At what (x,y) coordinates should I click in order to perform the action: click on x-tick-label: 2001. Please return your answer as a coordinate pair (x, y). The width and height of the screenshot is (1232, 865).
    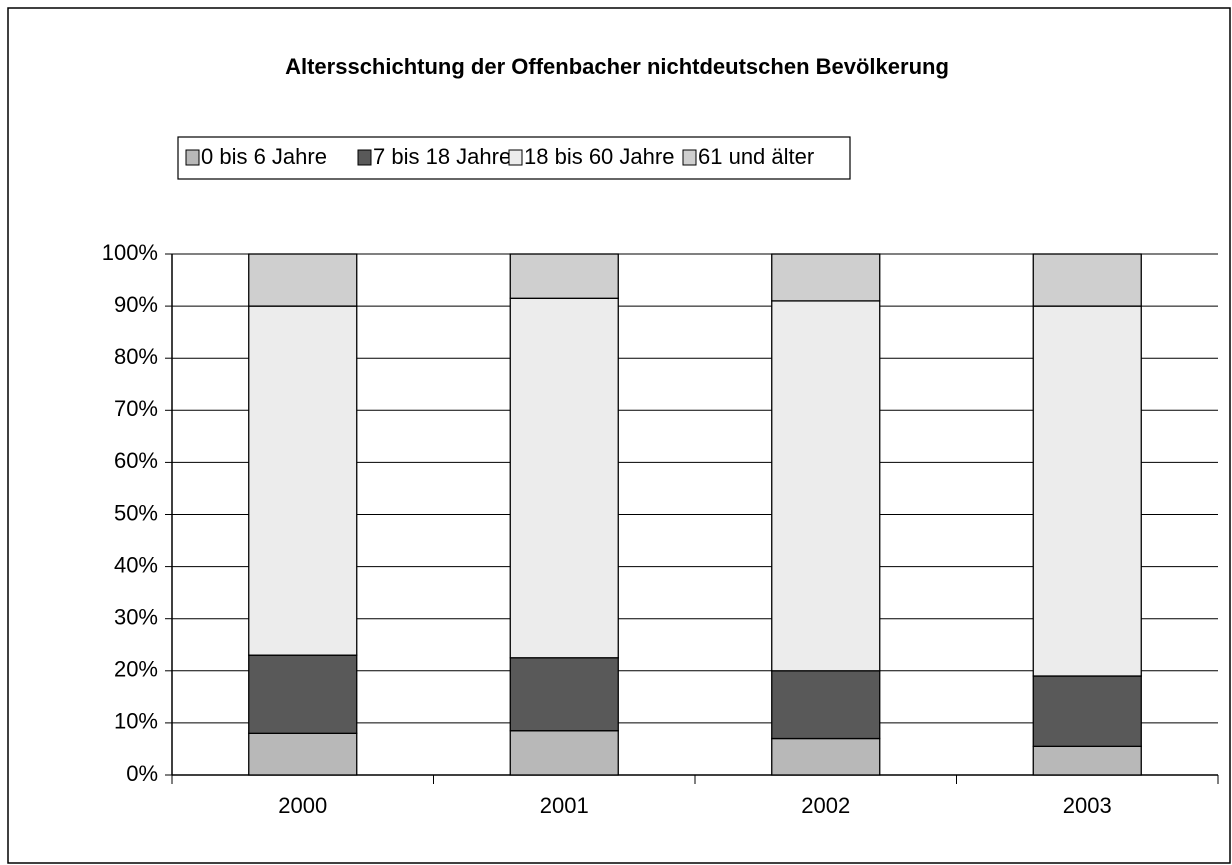
    Looking at the image, I should click on (564, 805).